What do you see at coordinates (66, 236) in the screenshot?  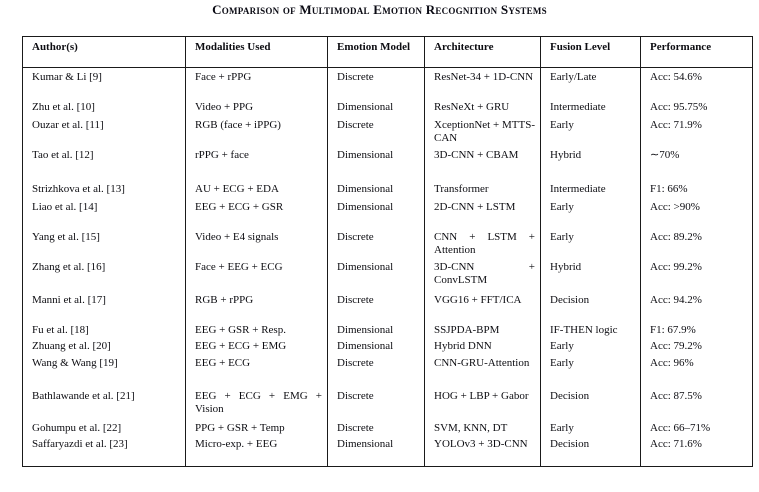 I see `cell-author: Yang et al. [15]` at bounding box center [66, 236].